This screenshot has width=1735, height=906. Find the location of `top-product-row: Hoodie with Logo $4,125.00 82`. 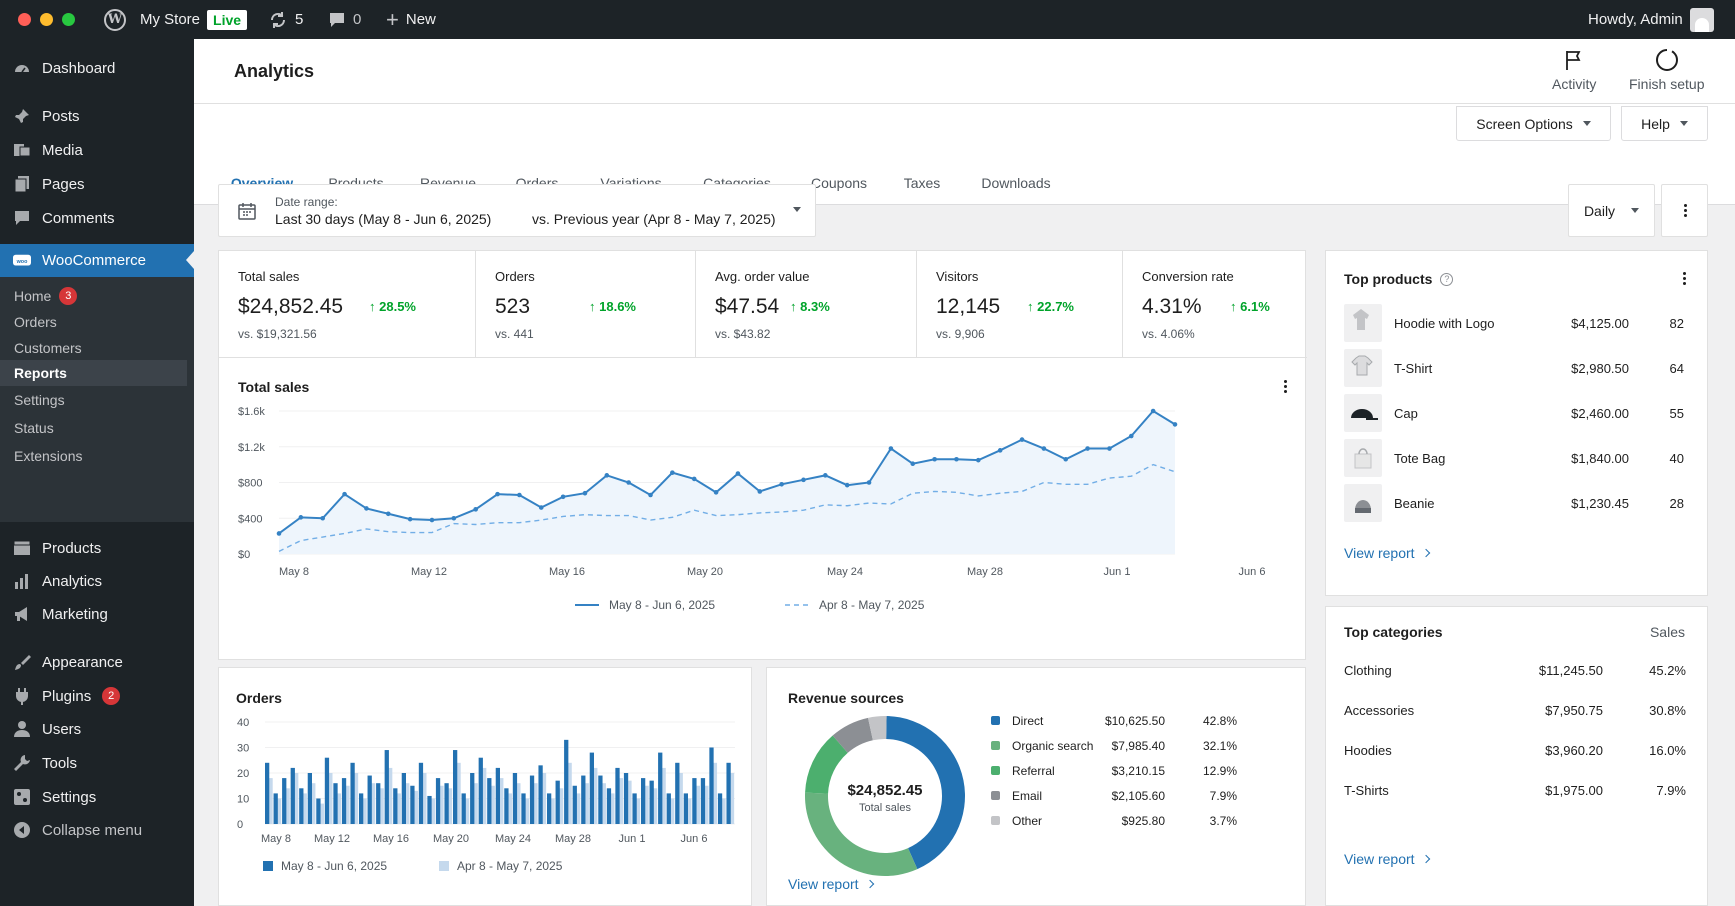

top-product-row: Hoodie with Logo $4,125.00 82 is located at coordinates (1514, 323).